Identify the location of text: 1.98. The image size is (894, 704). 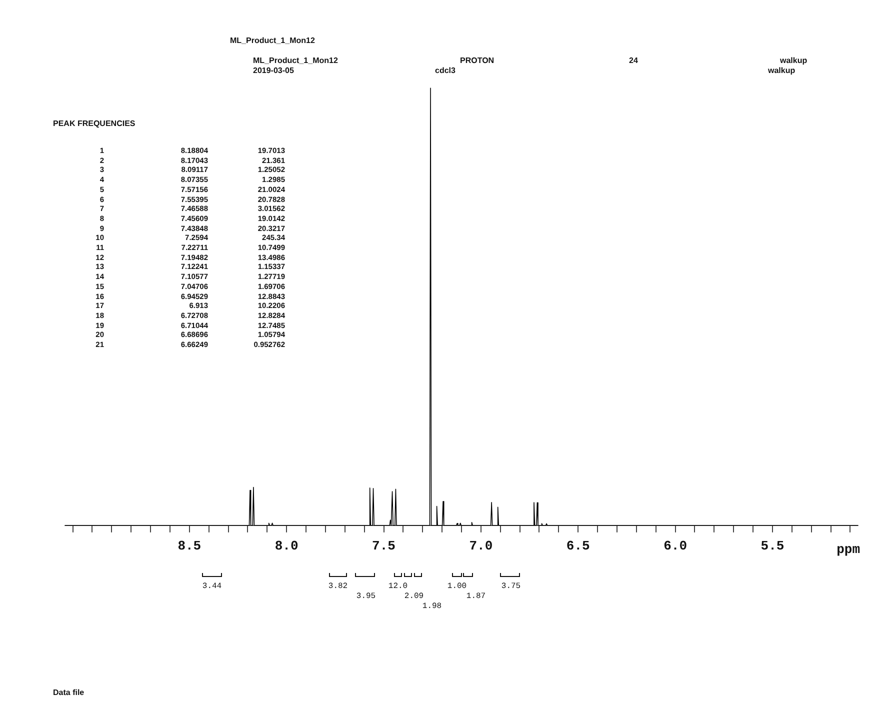
(432, 606).